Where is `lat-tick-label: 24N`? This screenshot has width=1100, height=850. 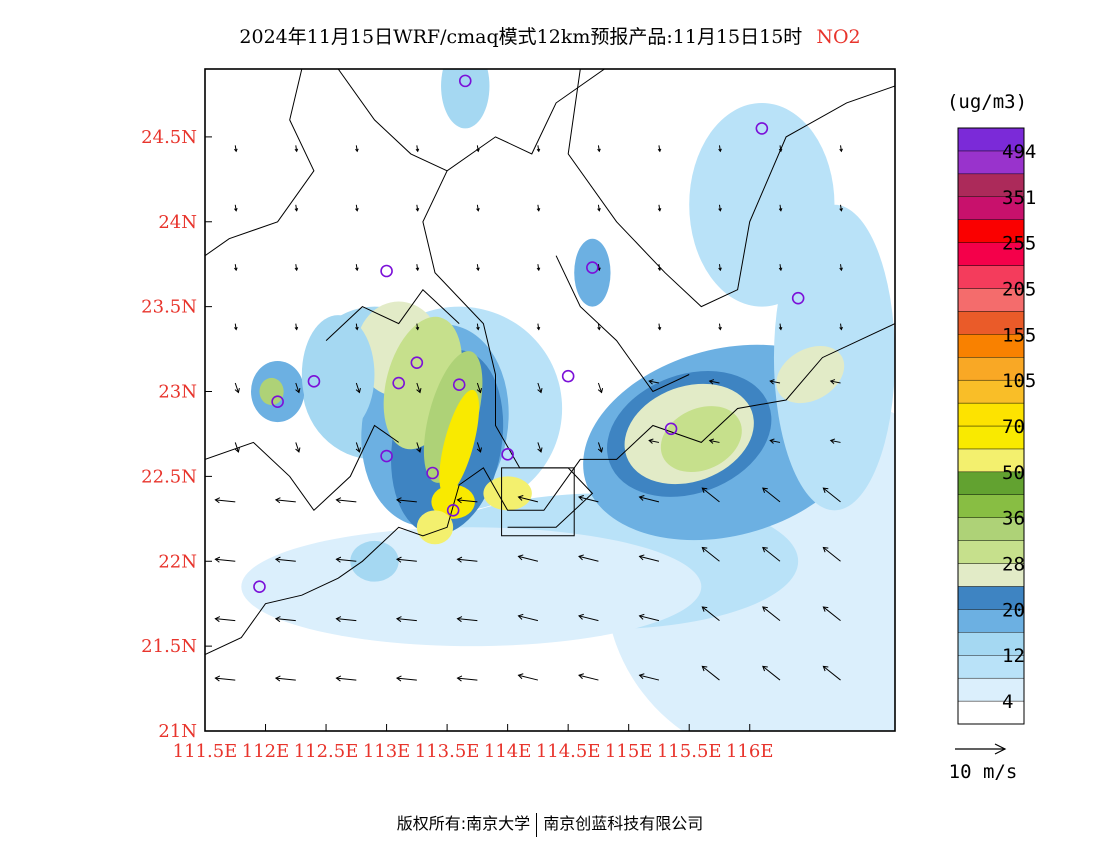
lat-tick-label: 24N is located at coordinates (177, 222).